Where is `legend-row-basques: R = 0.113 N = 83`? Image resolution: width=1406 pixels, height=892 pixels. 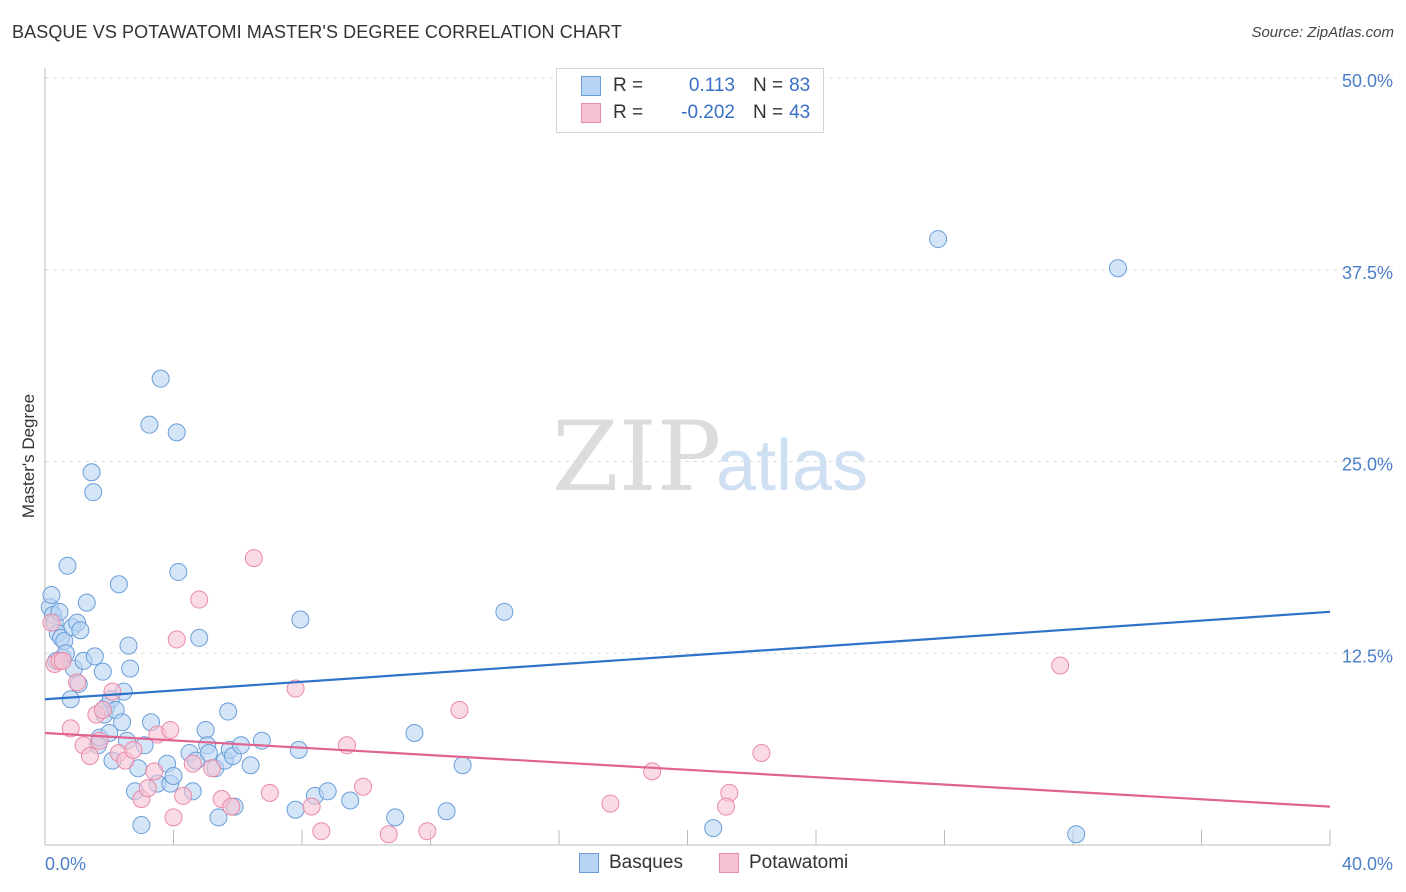 legend-row-basques: R = 0.113 N = 83 is located at coordinates (695, 86).